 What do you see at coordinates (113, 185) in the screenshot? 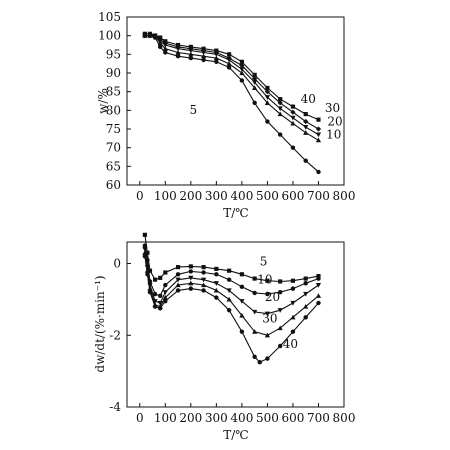
I see `y-tick-label: 60` at bounding box center [113, 185].